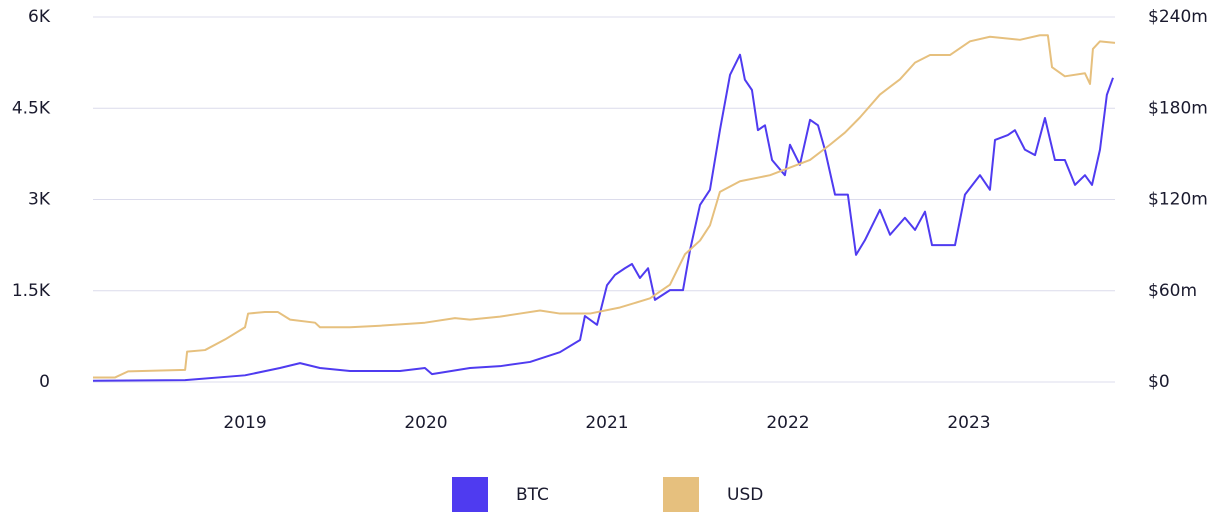 The height and width of the screenshot is (515, 1228). What do you see at coordinates (1178, 108) in the screenshot?
I see `y2-tick-label: $180m` at bounding box center [1178, 108].